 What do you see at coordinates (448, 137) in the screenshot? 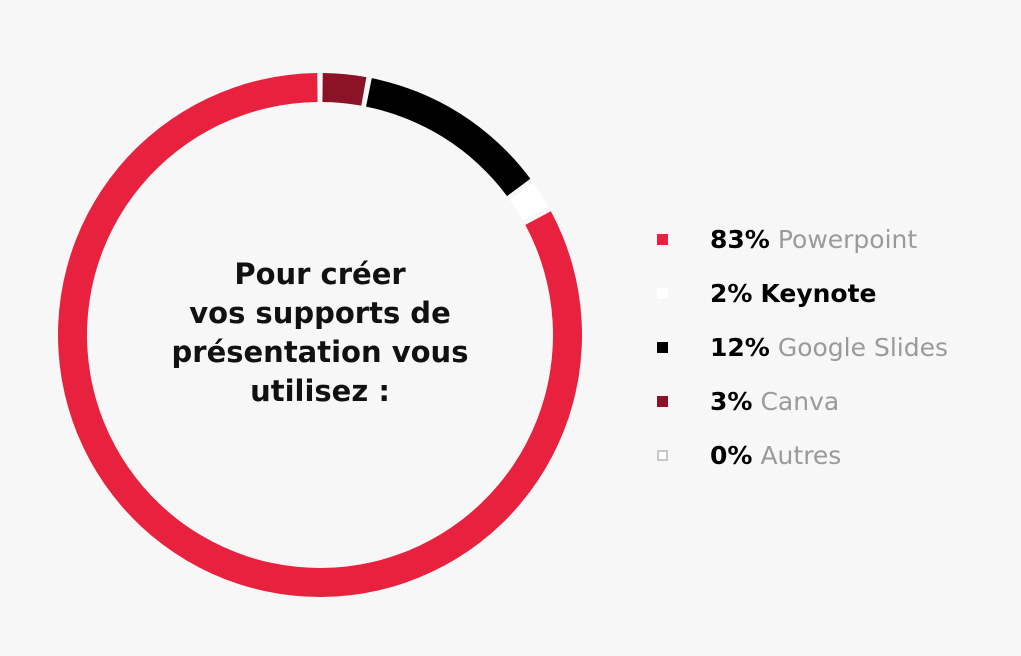
I see `slice-google-slides` at bounding box center [448, 137].